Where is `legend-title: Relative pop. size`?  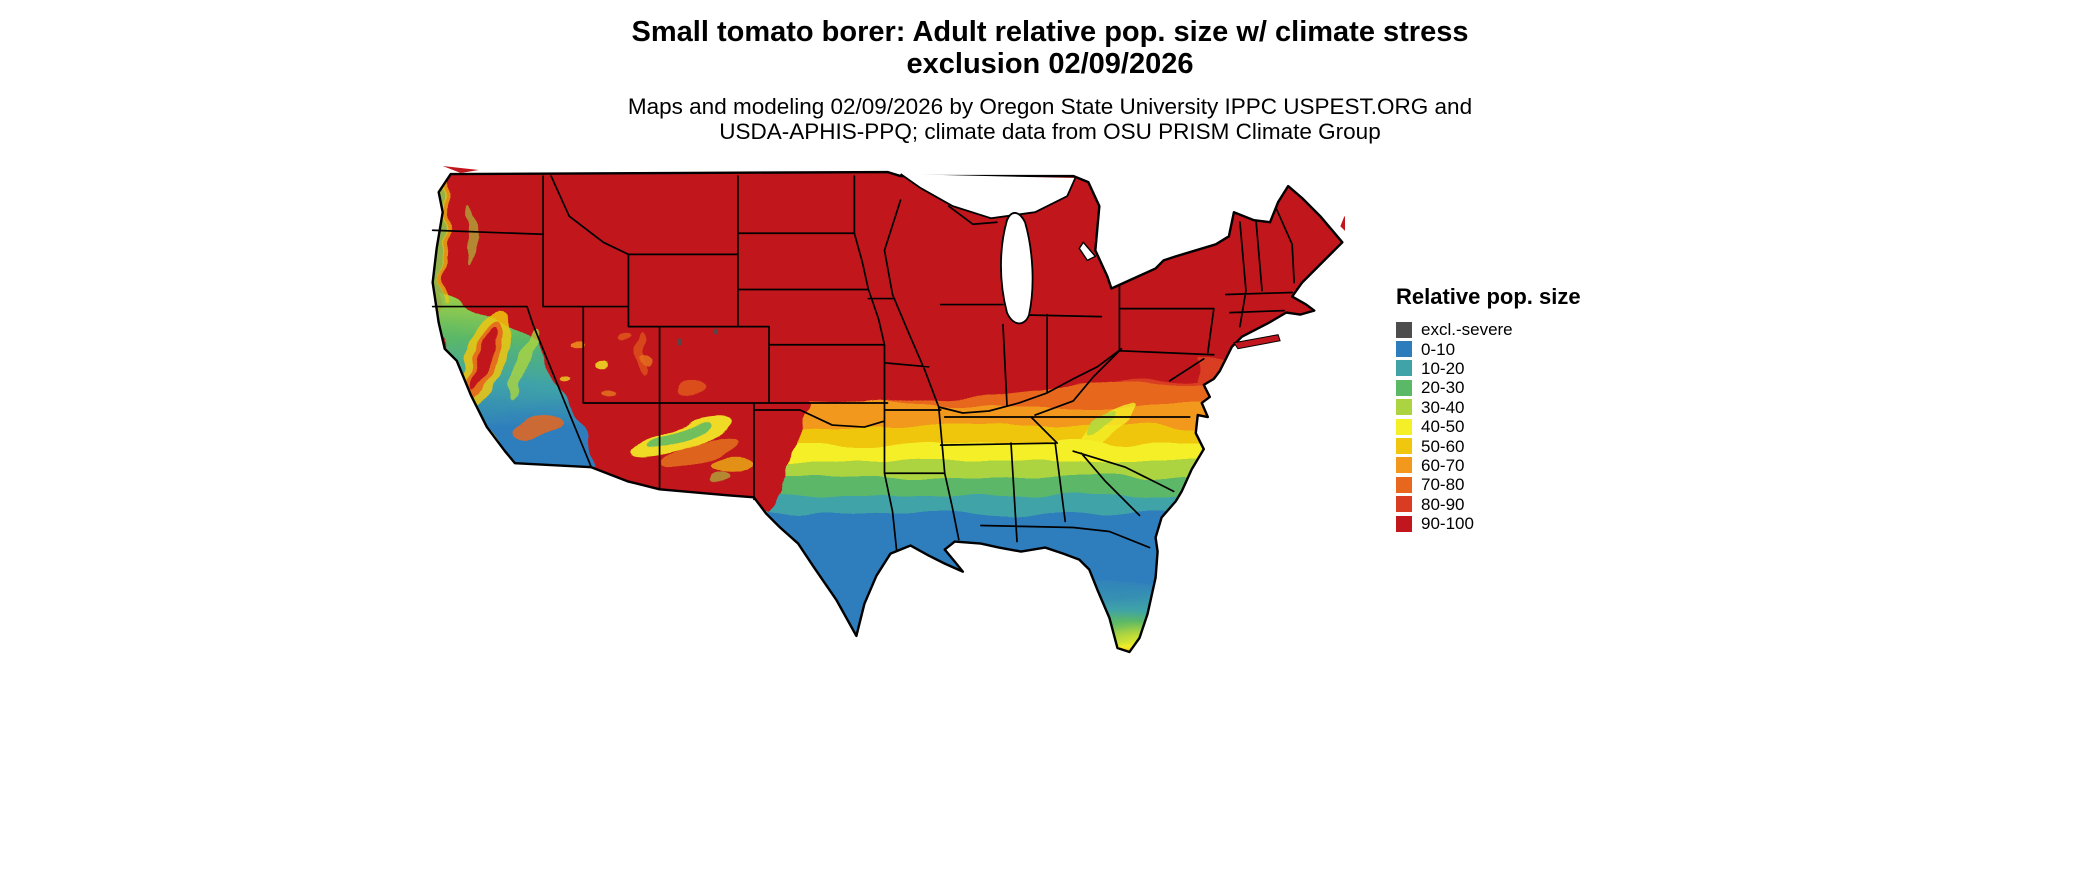 legend-title: Relative pop. size is located at coordinates (1488, 296).